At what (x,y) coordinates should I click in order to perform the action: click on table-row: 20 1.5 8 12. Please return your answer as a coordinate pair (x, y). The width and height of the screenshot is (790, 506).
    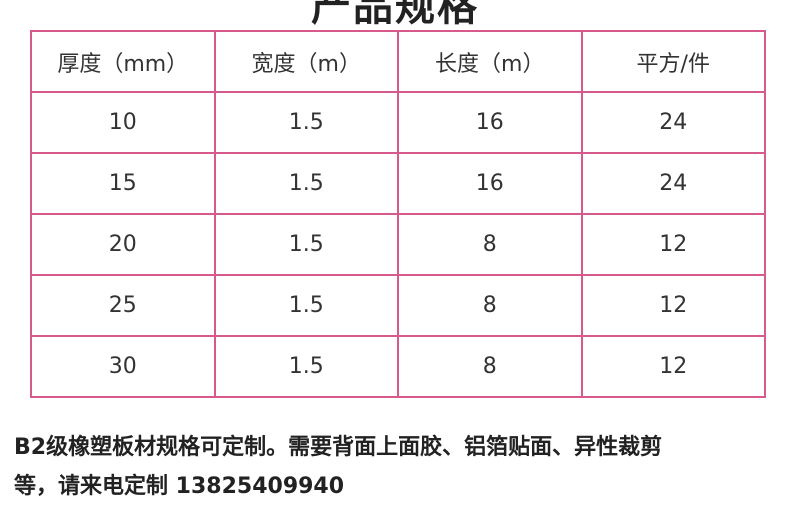
    Looking at the image, I should click on (398, 244).